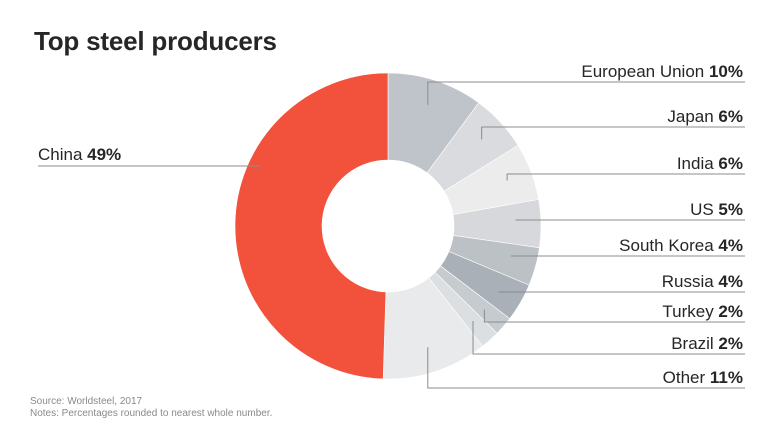 The width and height of the screenshot is (780, 439). I want to click on label-india: India 6%, so click(710, 163).